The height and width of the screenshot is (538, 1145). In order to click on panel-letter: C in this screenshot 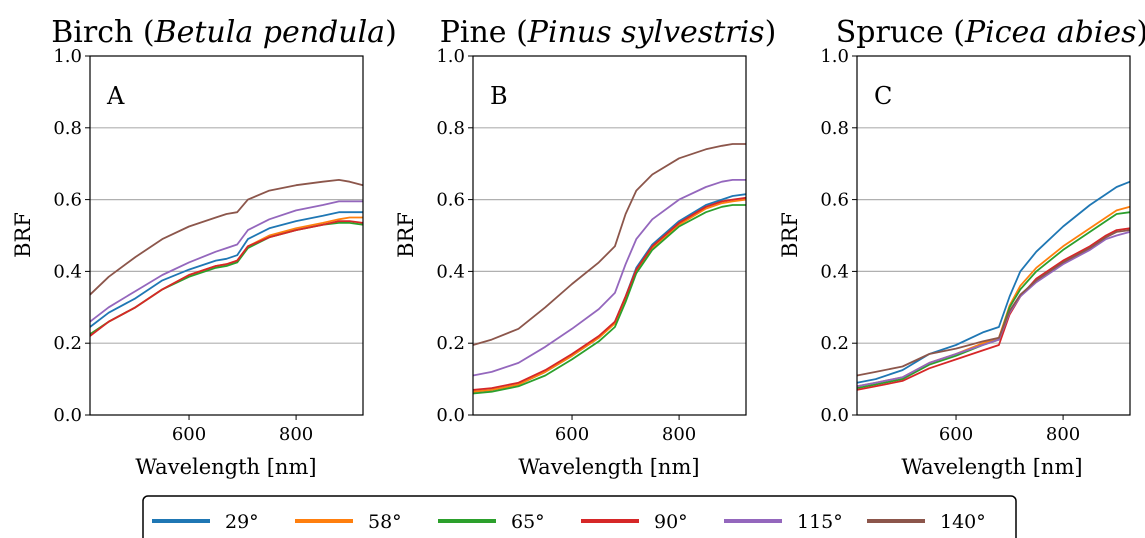, I will do `click(883, 96)`.